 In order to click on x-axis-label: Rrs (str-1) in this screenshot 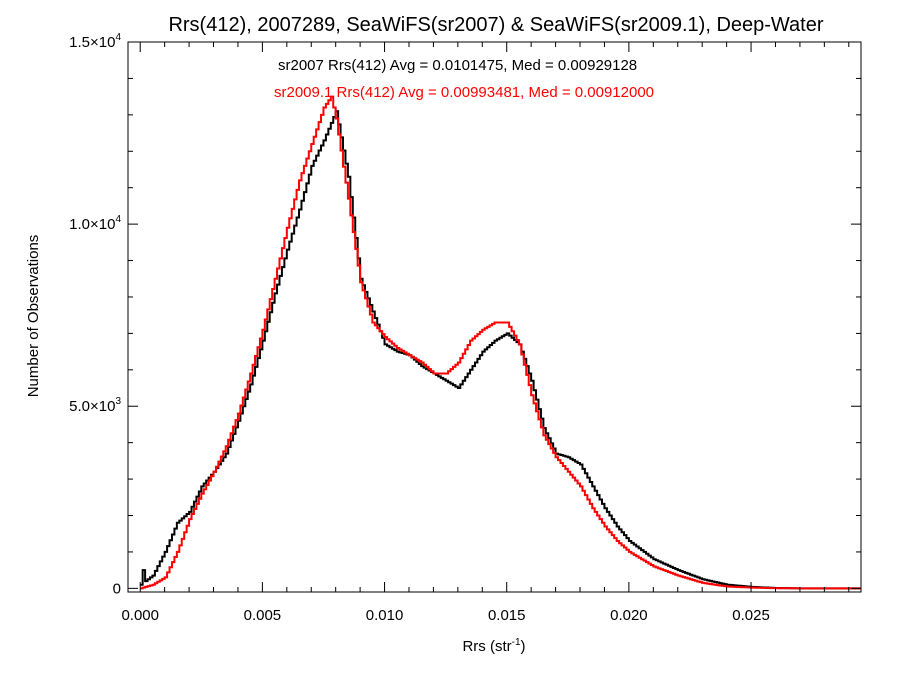, I will do `click(493, 646)`.